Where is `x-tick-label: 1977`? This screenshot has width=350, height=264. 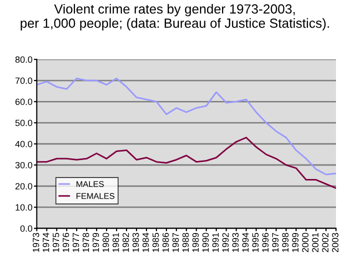
x-tick-label: 1977 is located at coordinates (76, 242).